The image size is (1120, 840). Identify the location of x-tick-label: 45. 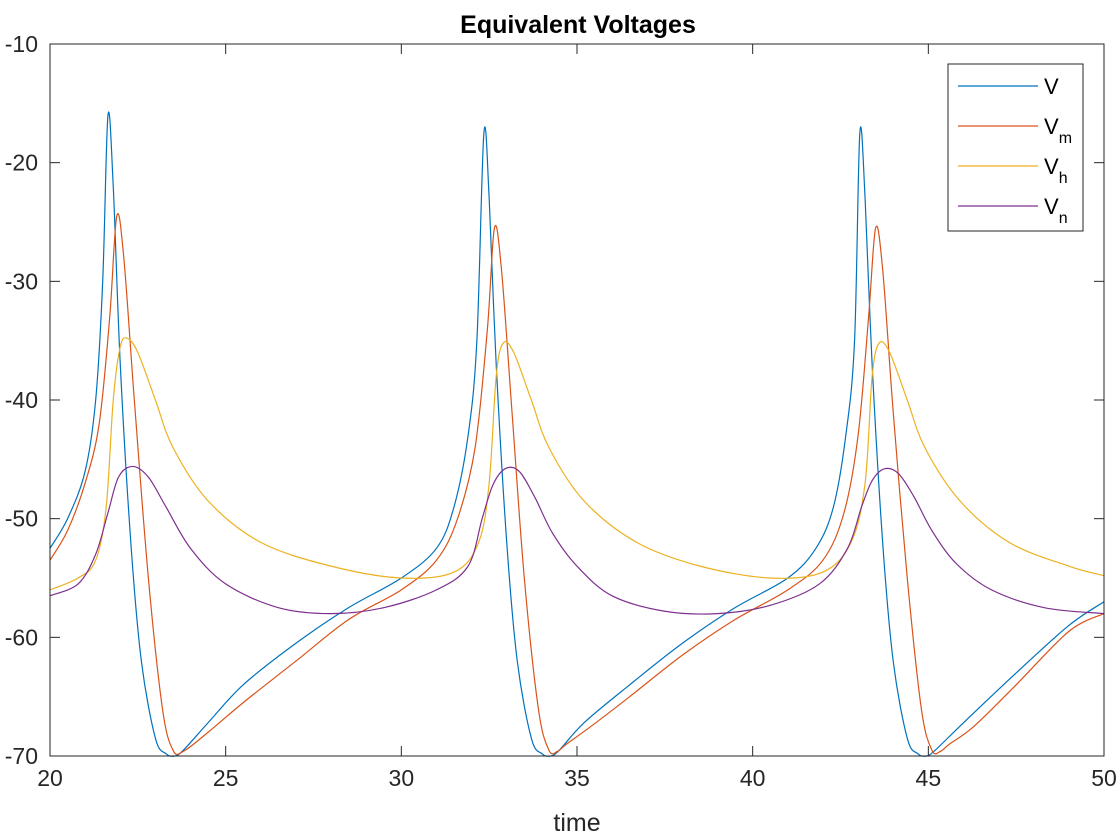
(929, 778).